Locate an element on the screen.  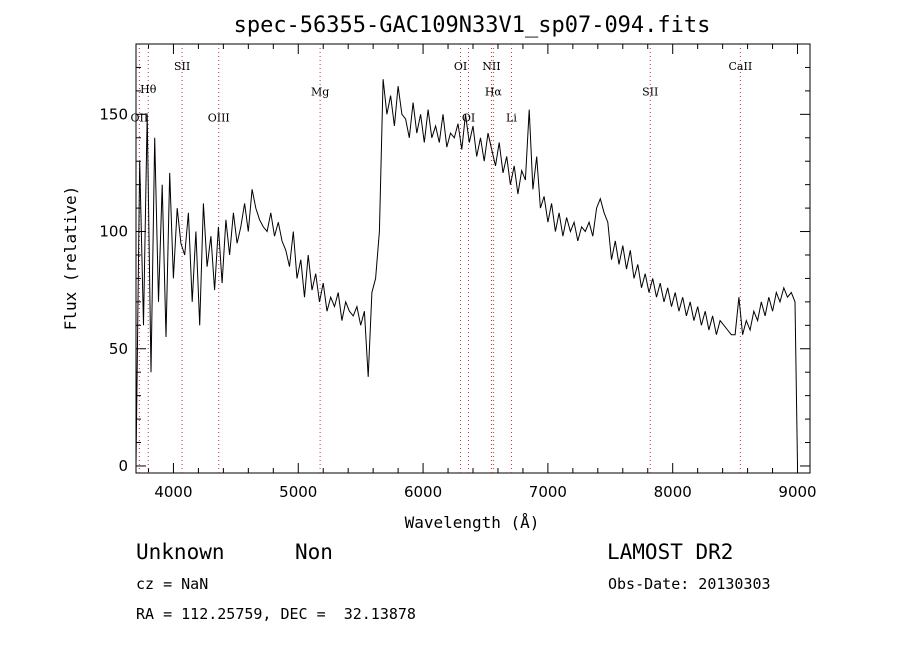
y-tick-label: 50 is located at coordinates (118, 349).